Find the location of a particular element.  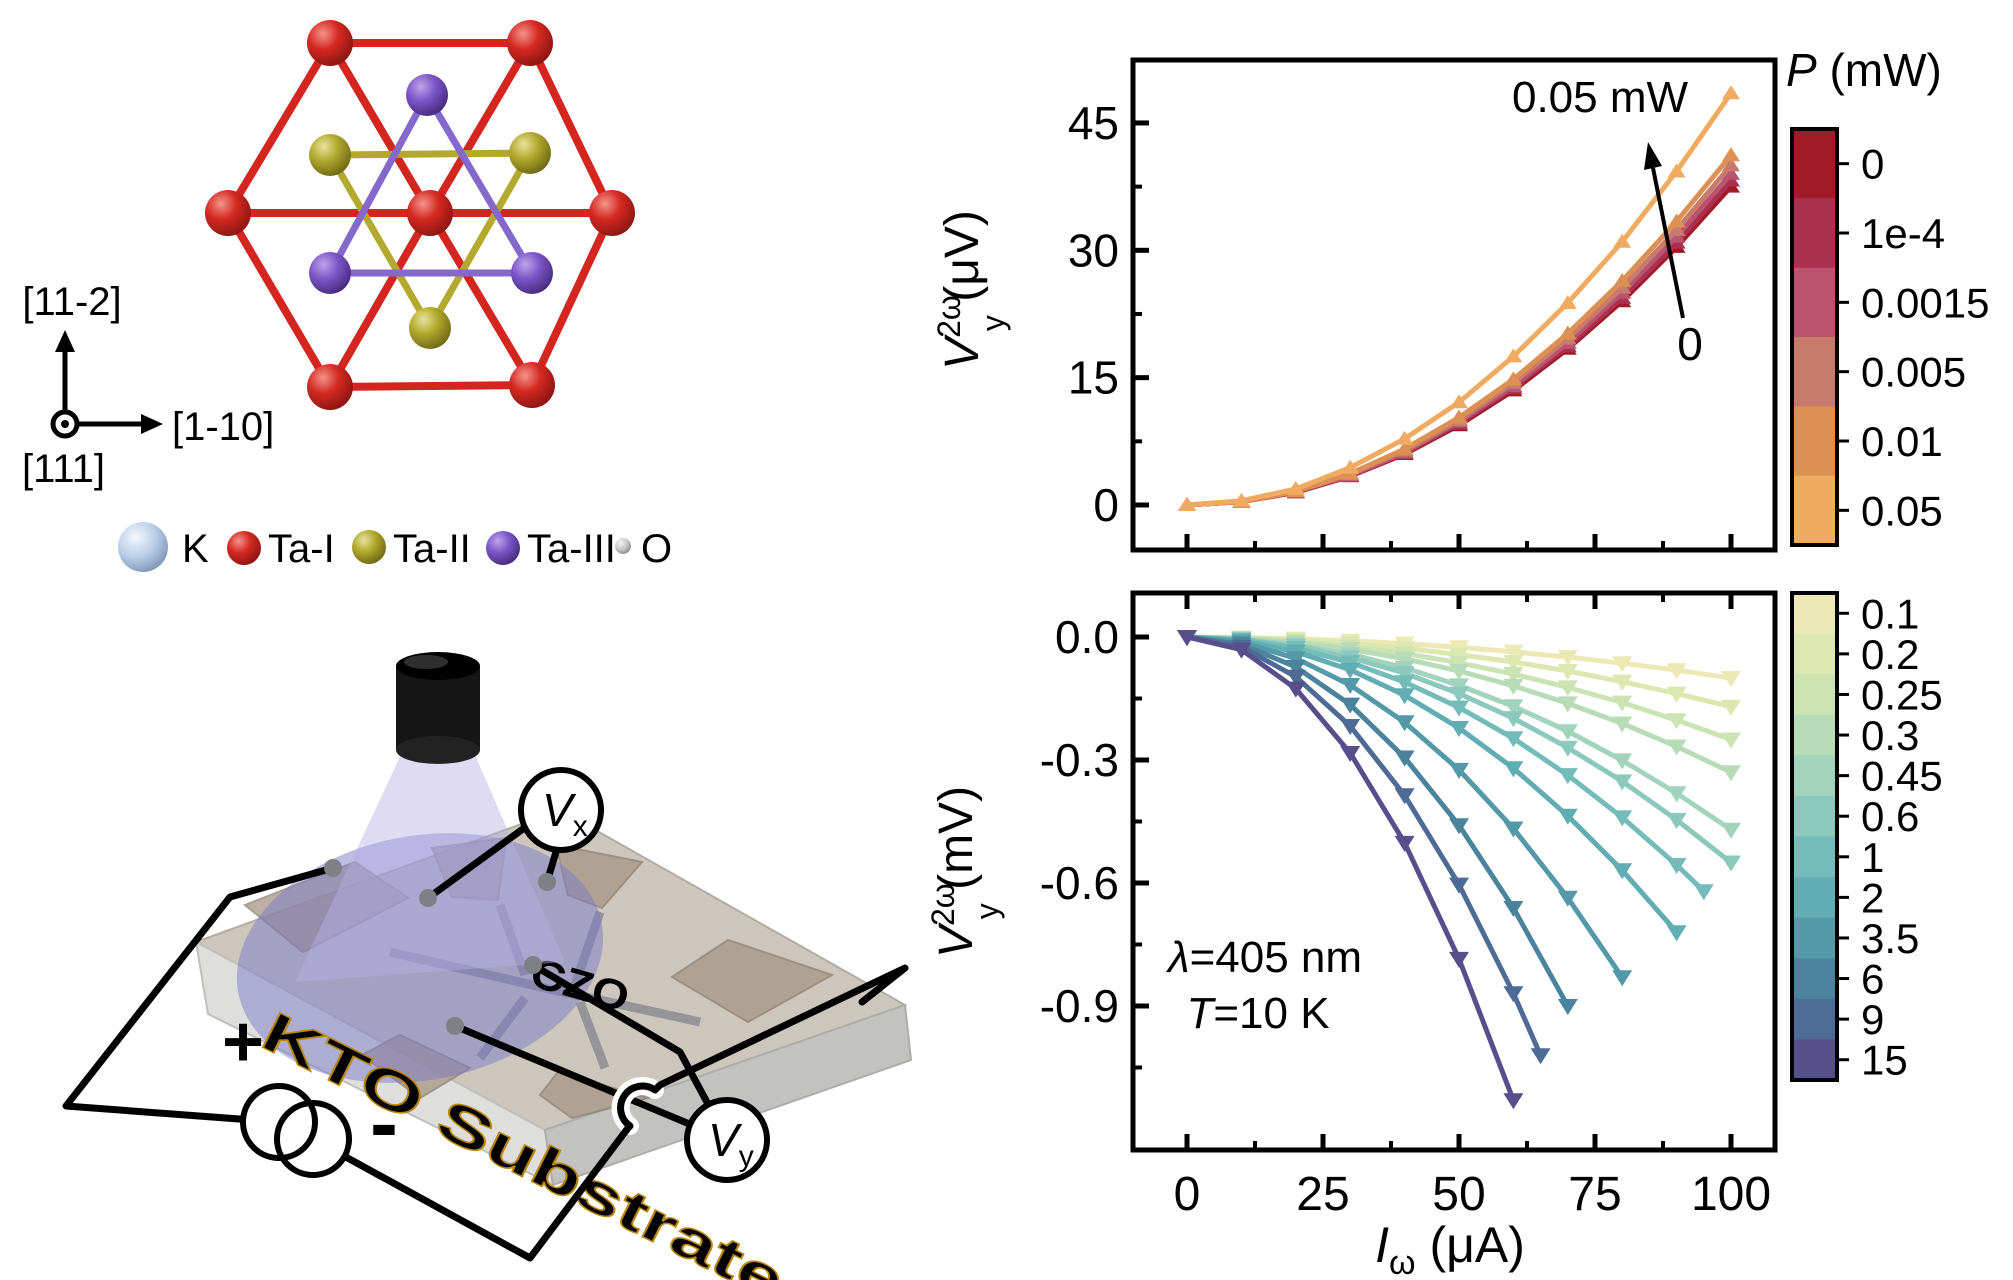

x-tick-label: 25 is located at coordinates (1322, 1194).